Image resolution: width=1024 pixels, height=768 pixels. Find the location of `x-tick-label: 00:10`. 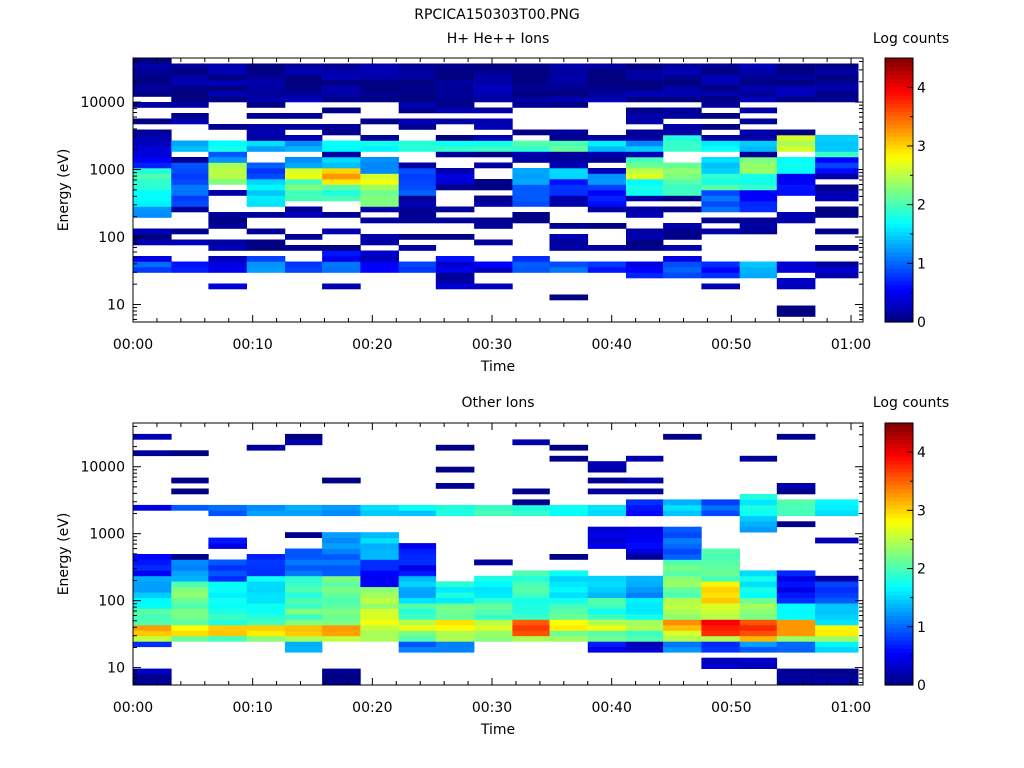

x-tick-label: 00:10 is located at coordinates (252, 345).